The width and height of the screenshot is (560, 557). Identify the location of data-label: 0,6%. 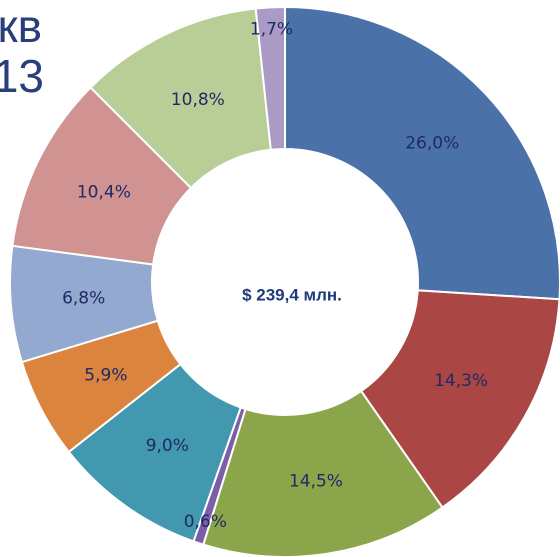
(205, 522).